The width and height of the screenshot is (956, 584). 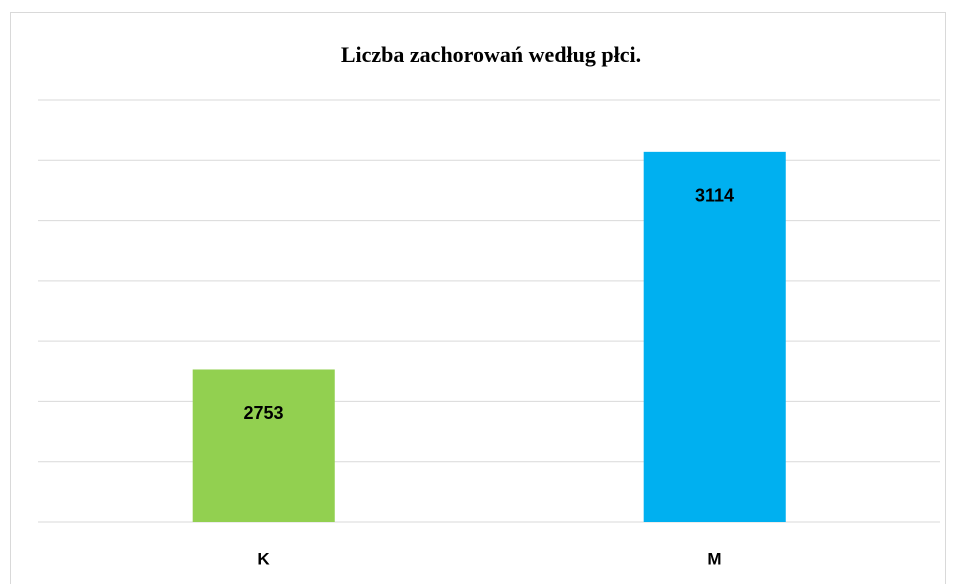 I want to click on x-tick-label: K, so click(x=263, y=558).